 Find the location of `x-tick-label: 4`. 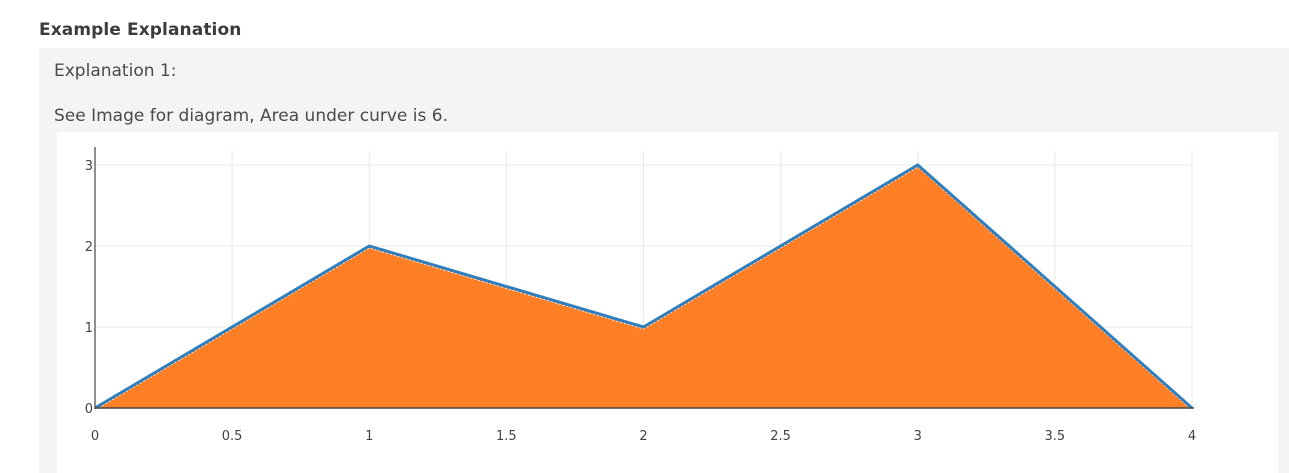

x-tick-label: 4 is located at coordinates (1192, 436).